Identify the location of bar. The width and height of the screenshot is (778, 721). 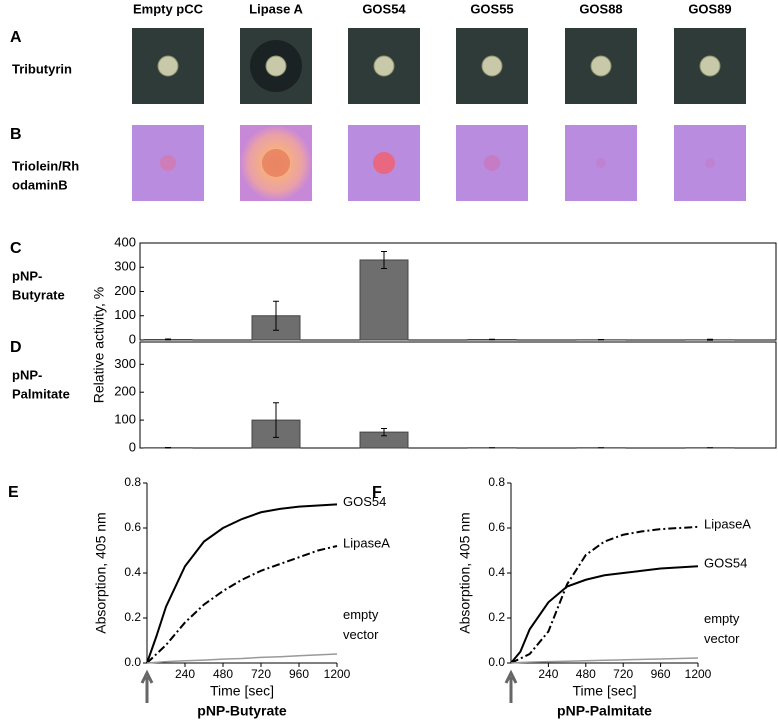
(384, 300).